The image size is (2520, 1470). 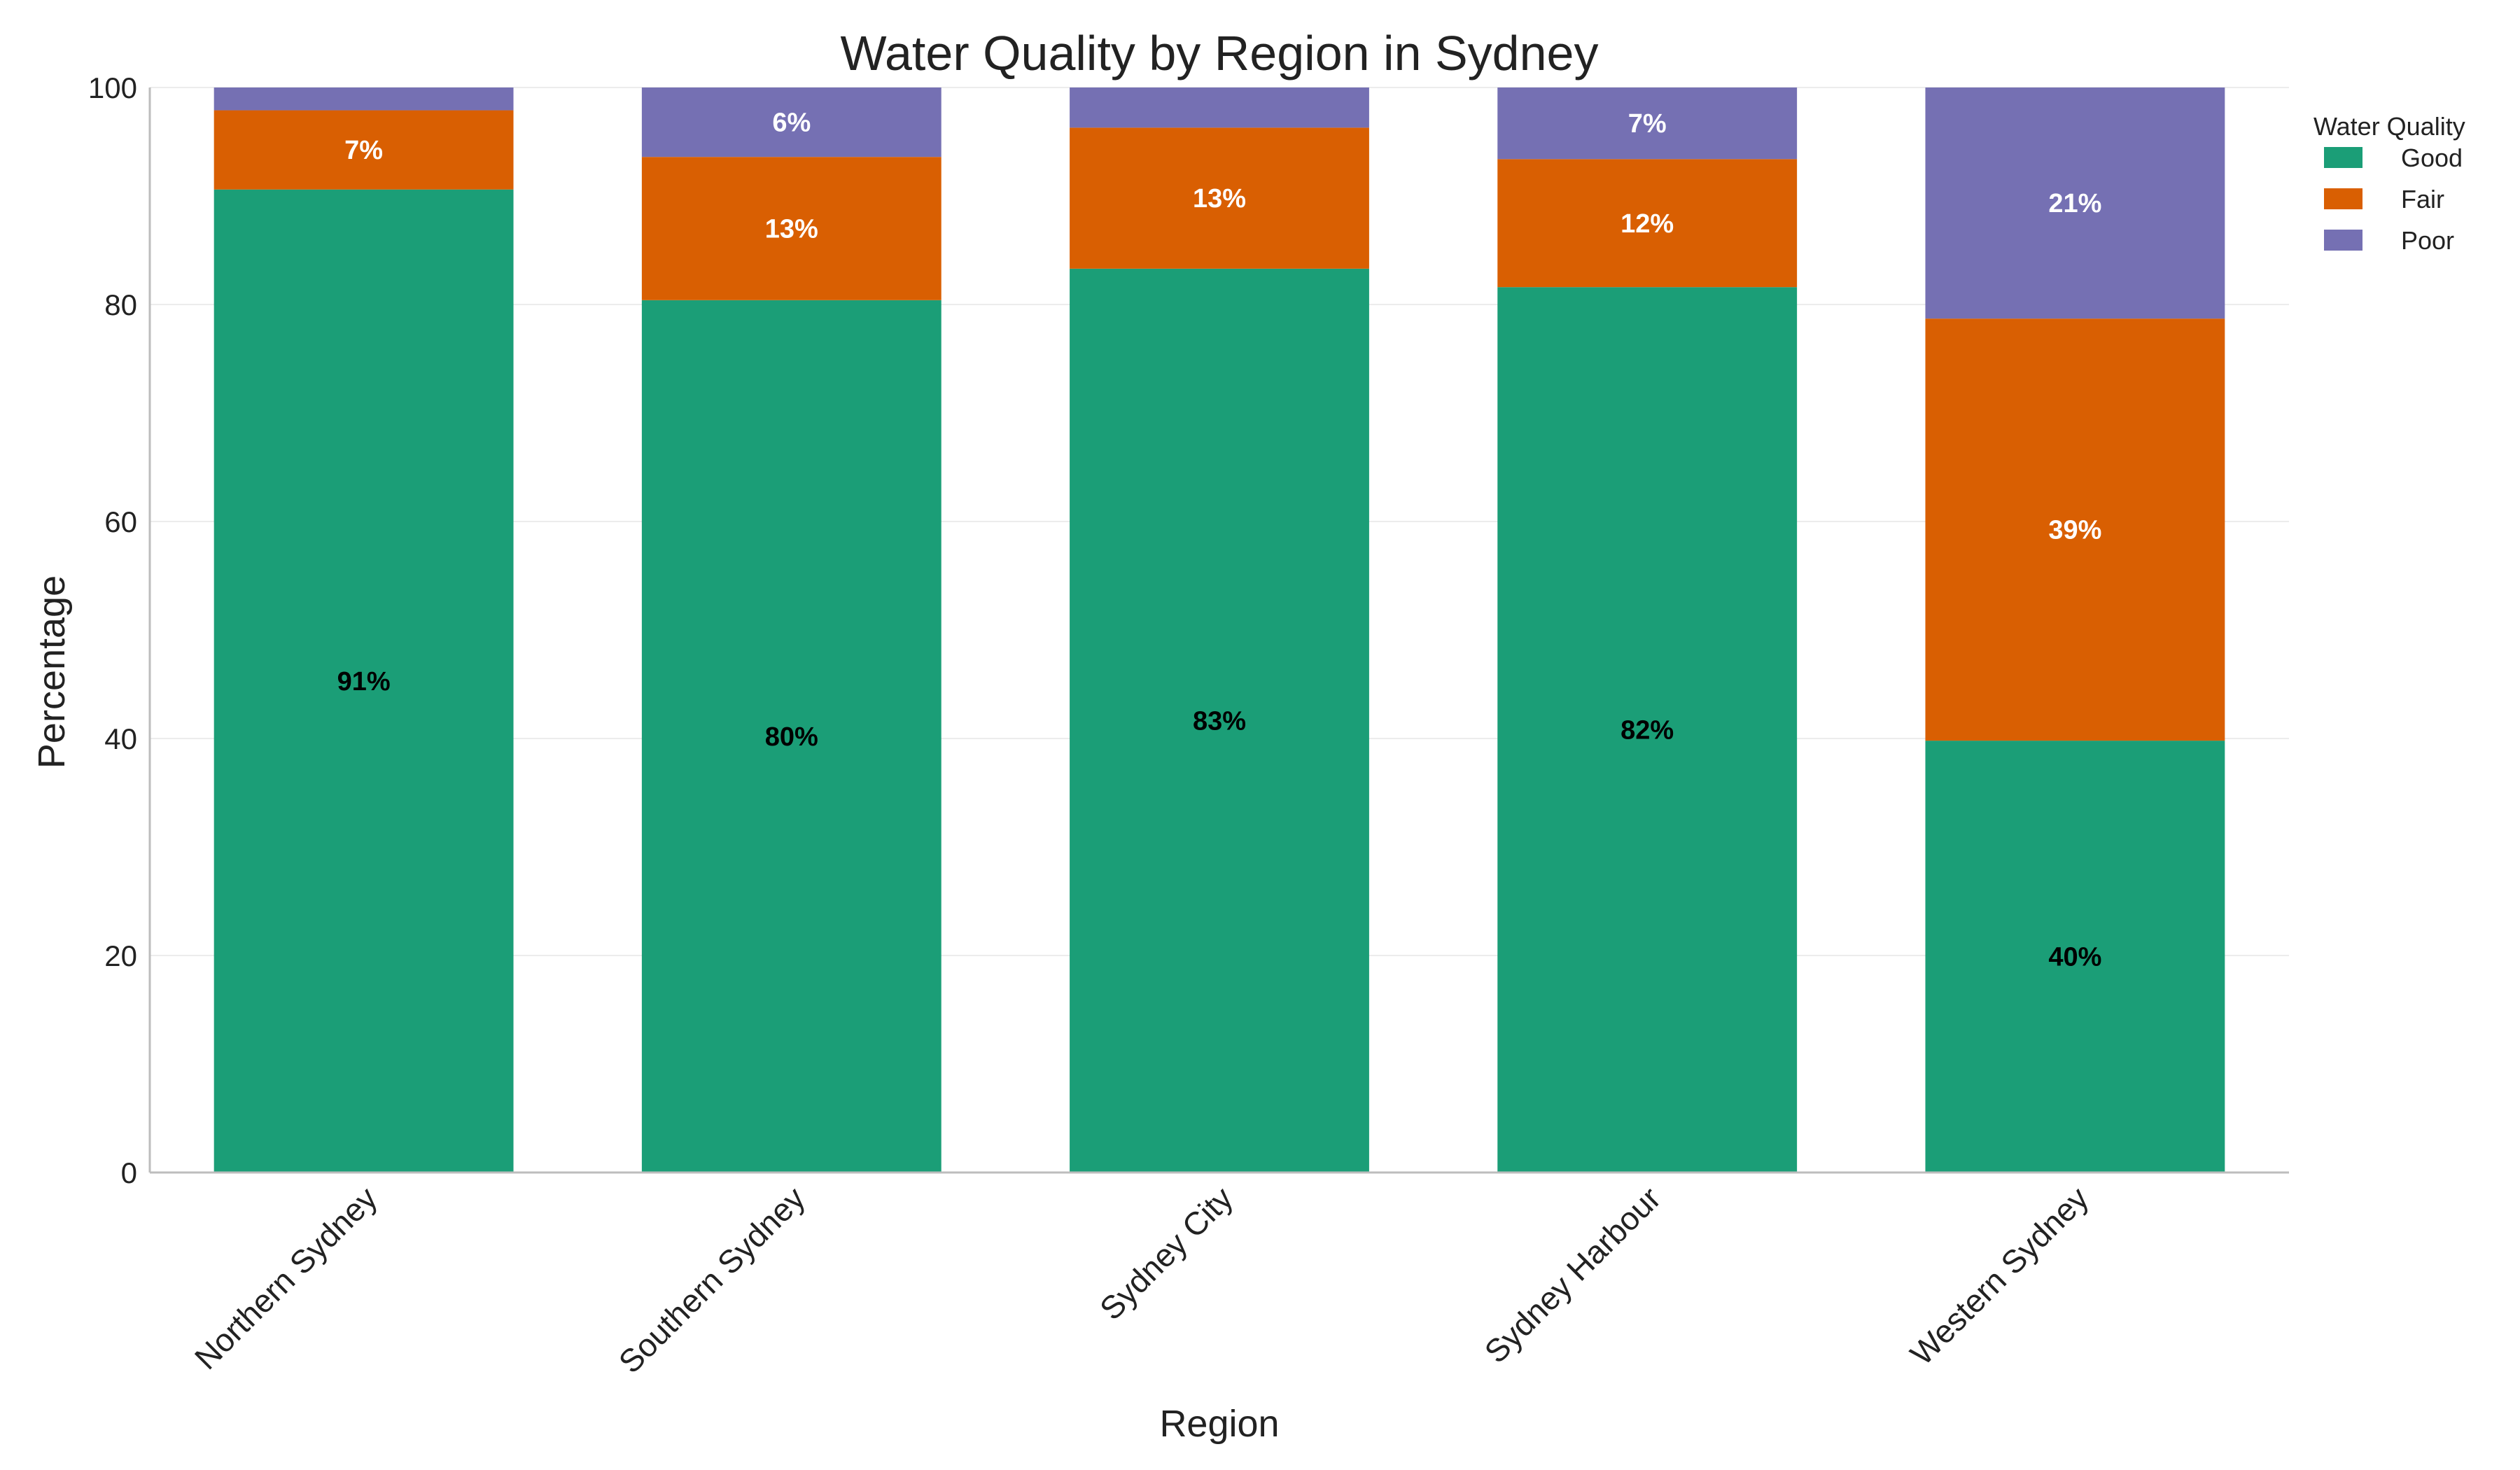 What do you see at coordinates (712, 1280) in the screenshot?
I see `x-tick-label: Southern Sydney` at bounding box center [712, 1280].